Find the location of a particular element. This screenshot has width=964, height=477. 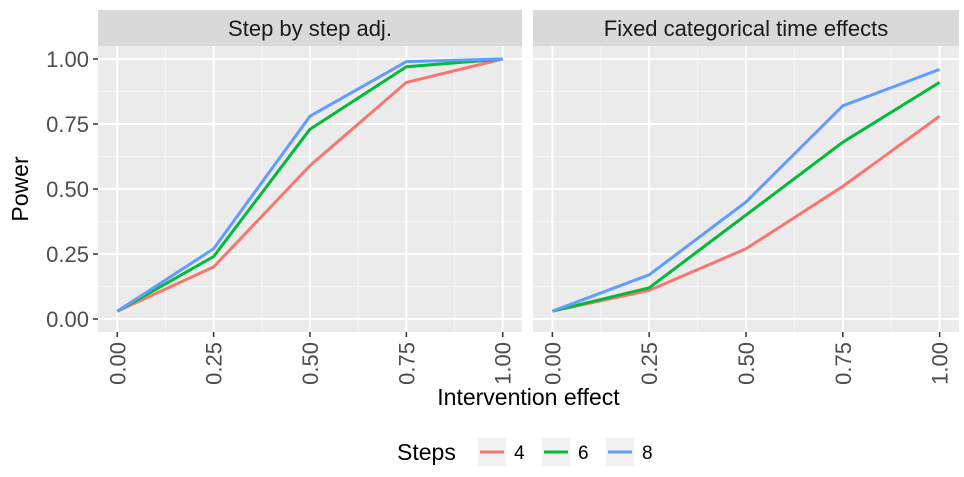

facet-title: Step by step adj. is located at coordinates (310, 28).